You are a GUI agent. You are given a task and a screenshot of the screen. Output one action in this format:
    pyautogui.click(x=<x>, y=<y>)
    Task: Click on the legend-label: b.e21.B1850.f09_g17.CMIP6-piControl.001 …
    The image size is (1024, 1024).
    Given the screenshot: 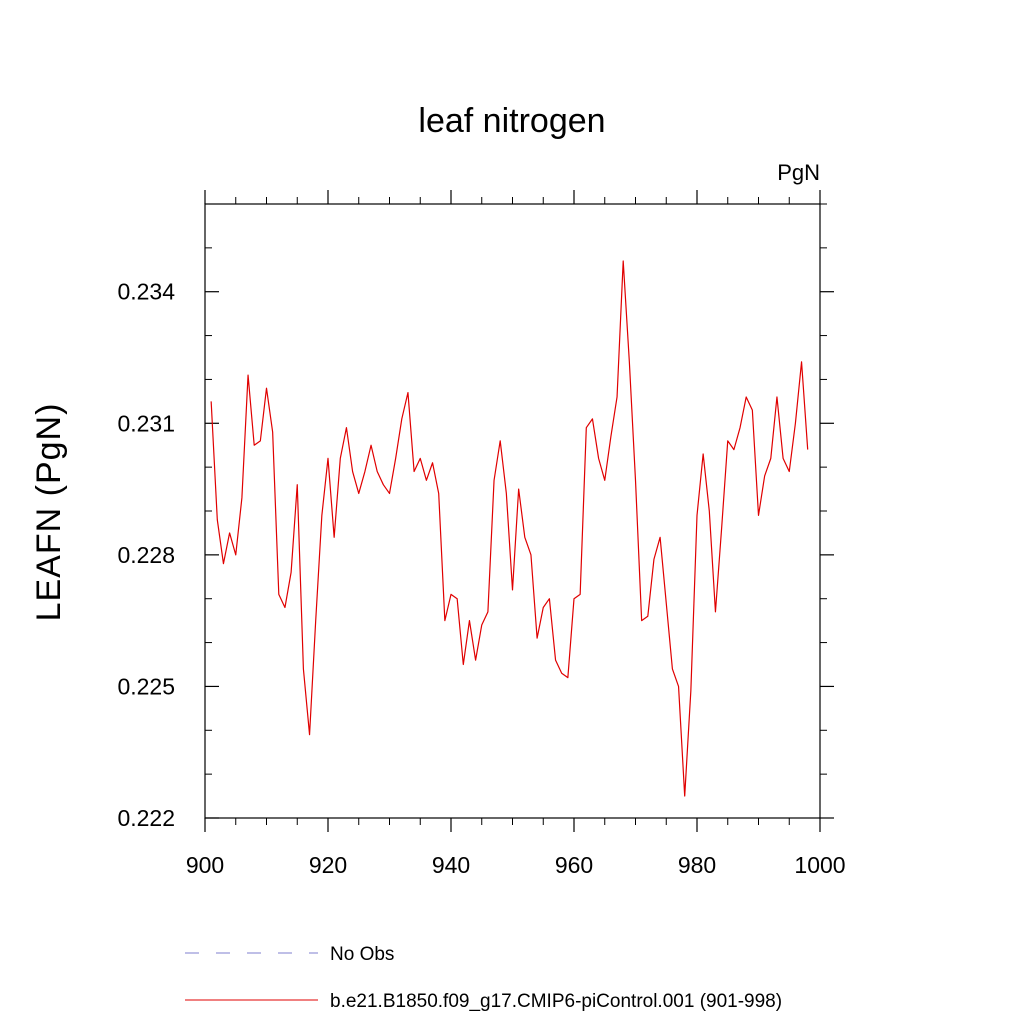 What is the action you would take?
    pyautogui.click(x=556, y=1001)
    